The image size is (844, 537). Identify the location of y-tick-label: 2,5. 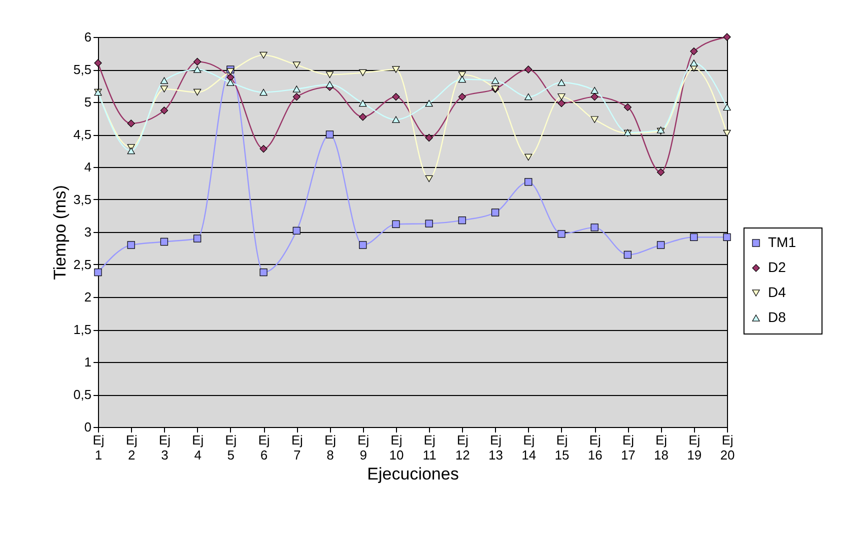
(82, 264).